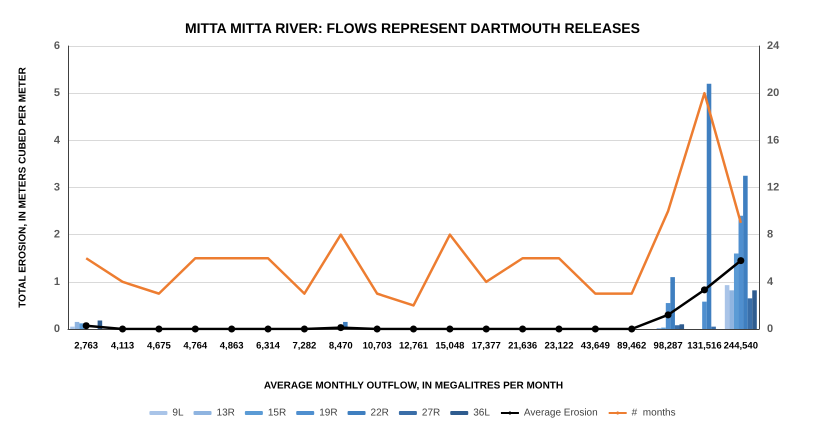 This screenshot has height=437, width=825. What do you see at coordinates (486, 346) in the screenshot?
I see `x-tick-label: 17,377` at bounding box center [486, 346].